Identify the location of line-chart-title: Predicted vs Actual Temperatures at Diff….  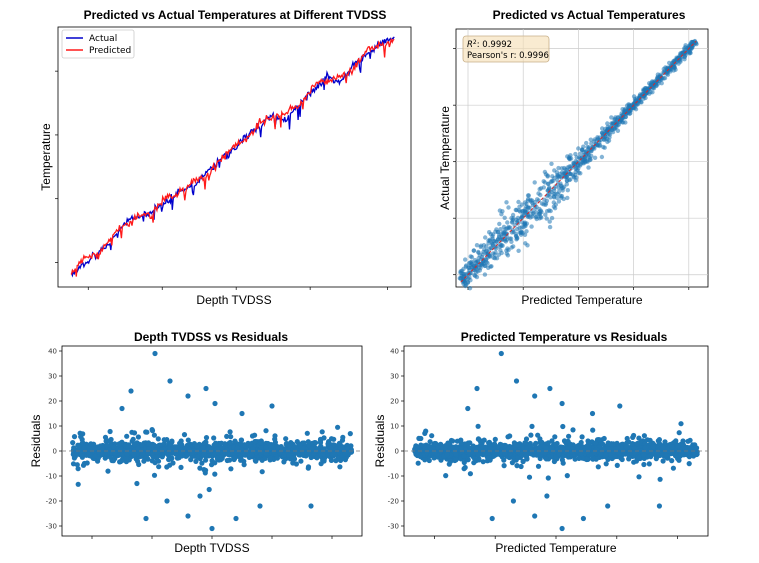
(235, 15).